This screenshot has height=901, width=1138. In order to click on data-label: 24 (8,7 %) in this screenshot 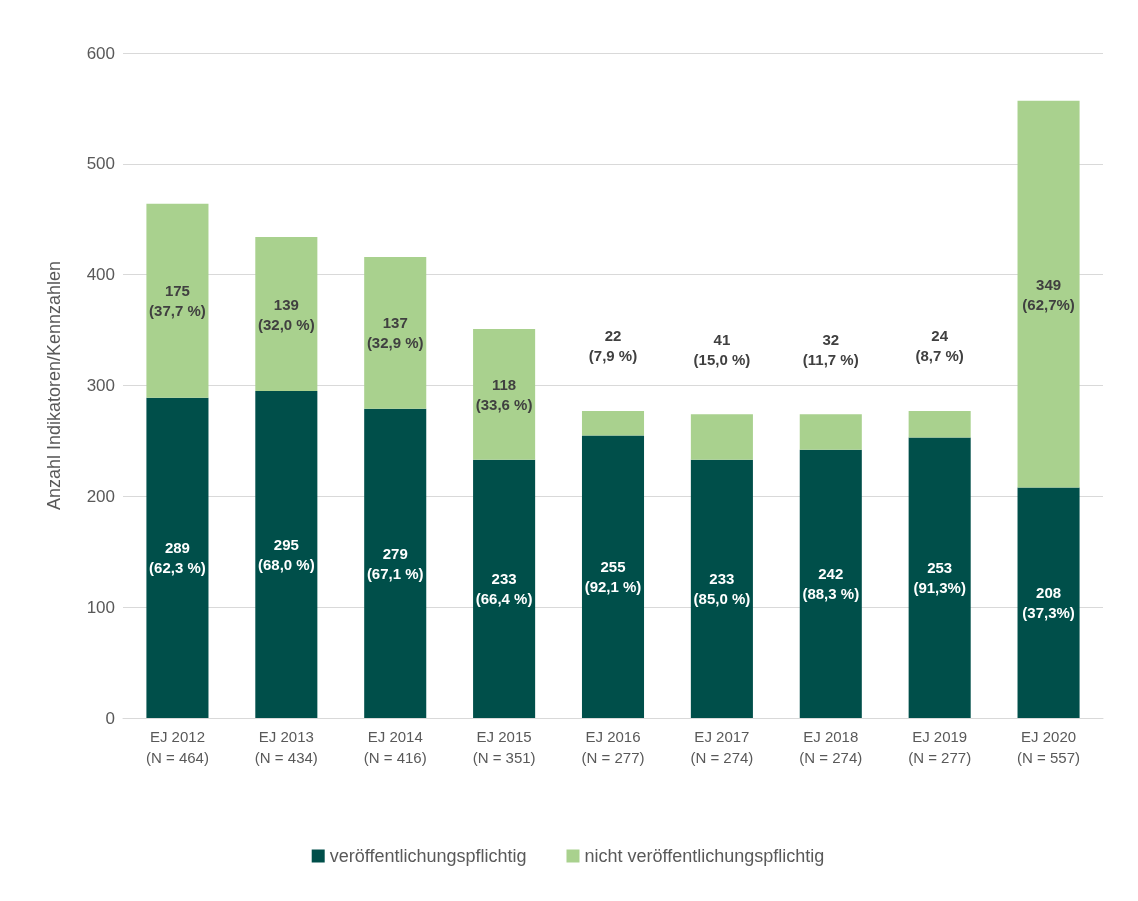, I will do `click(939, 346)`.